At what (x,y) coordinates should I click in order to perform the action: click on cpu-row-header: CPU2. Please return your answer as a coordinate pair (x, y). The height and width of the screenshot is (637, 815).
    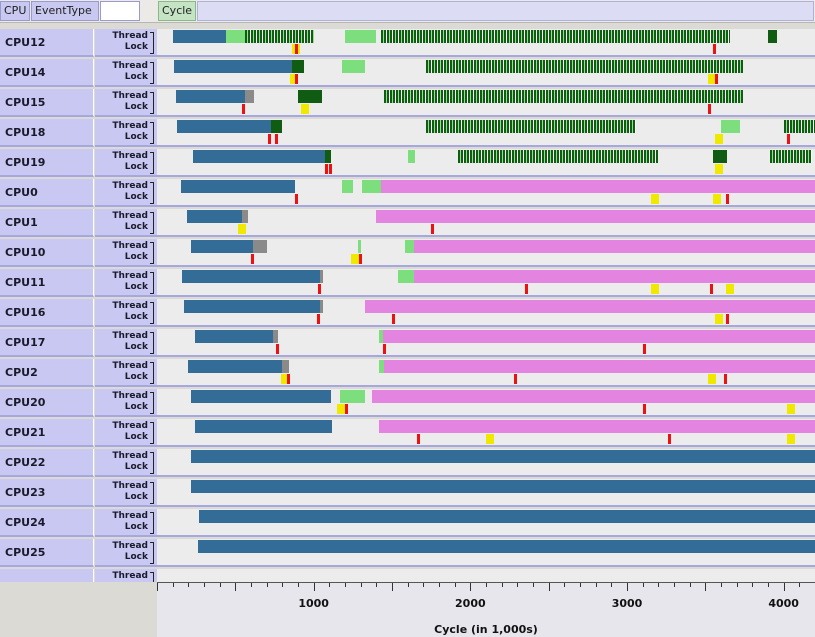
    Looking at the image, I should click on (47, 373).